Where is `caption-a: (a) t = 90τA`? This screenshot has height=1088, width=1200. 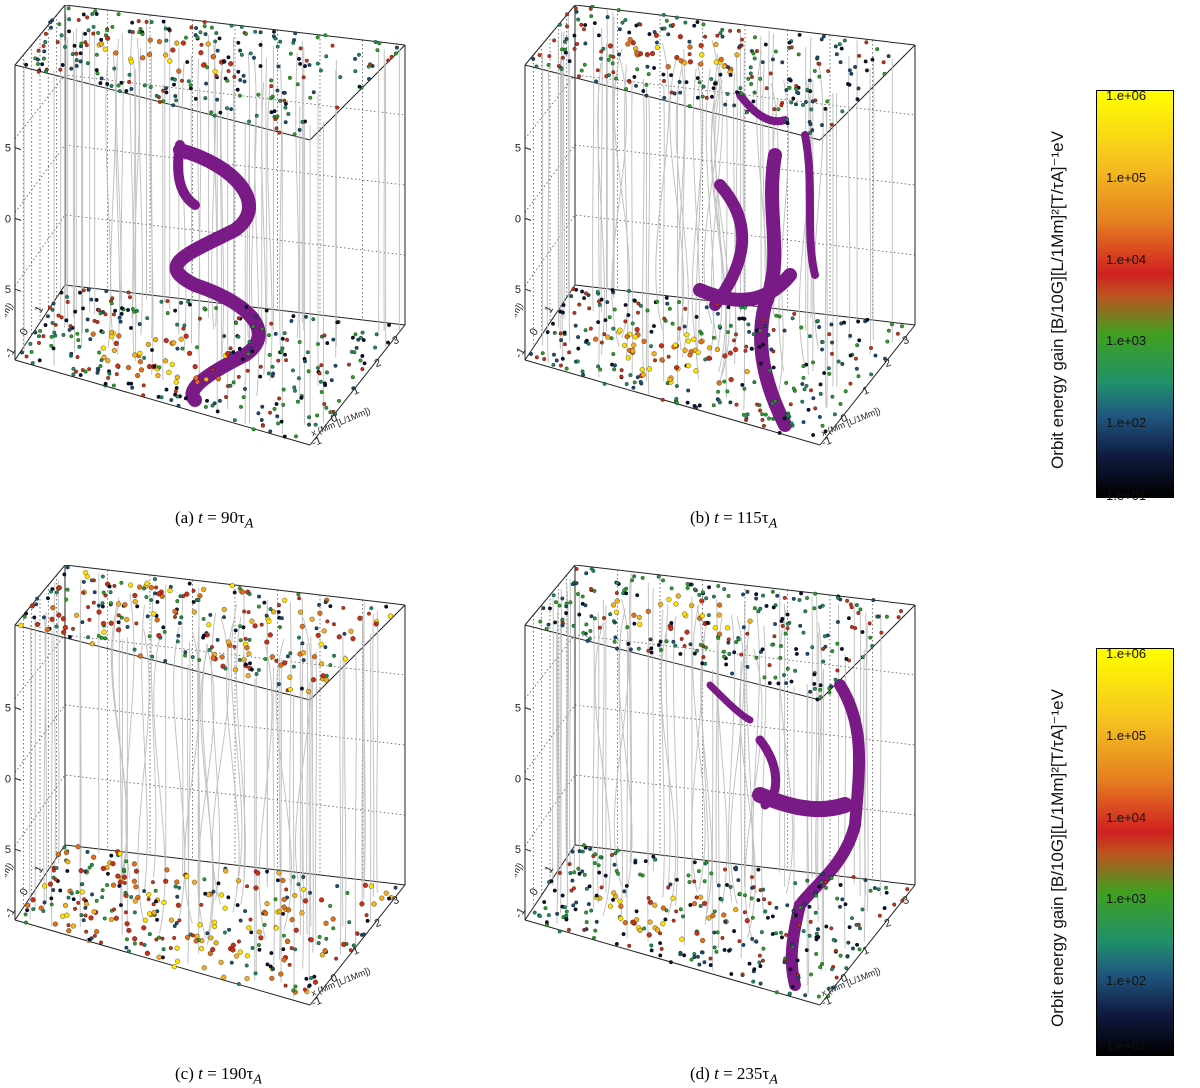
caption-a: (a) t = 90τA is located at coordinates (214, 520).